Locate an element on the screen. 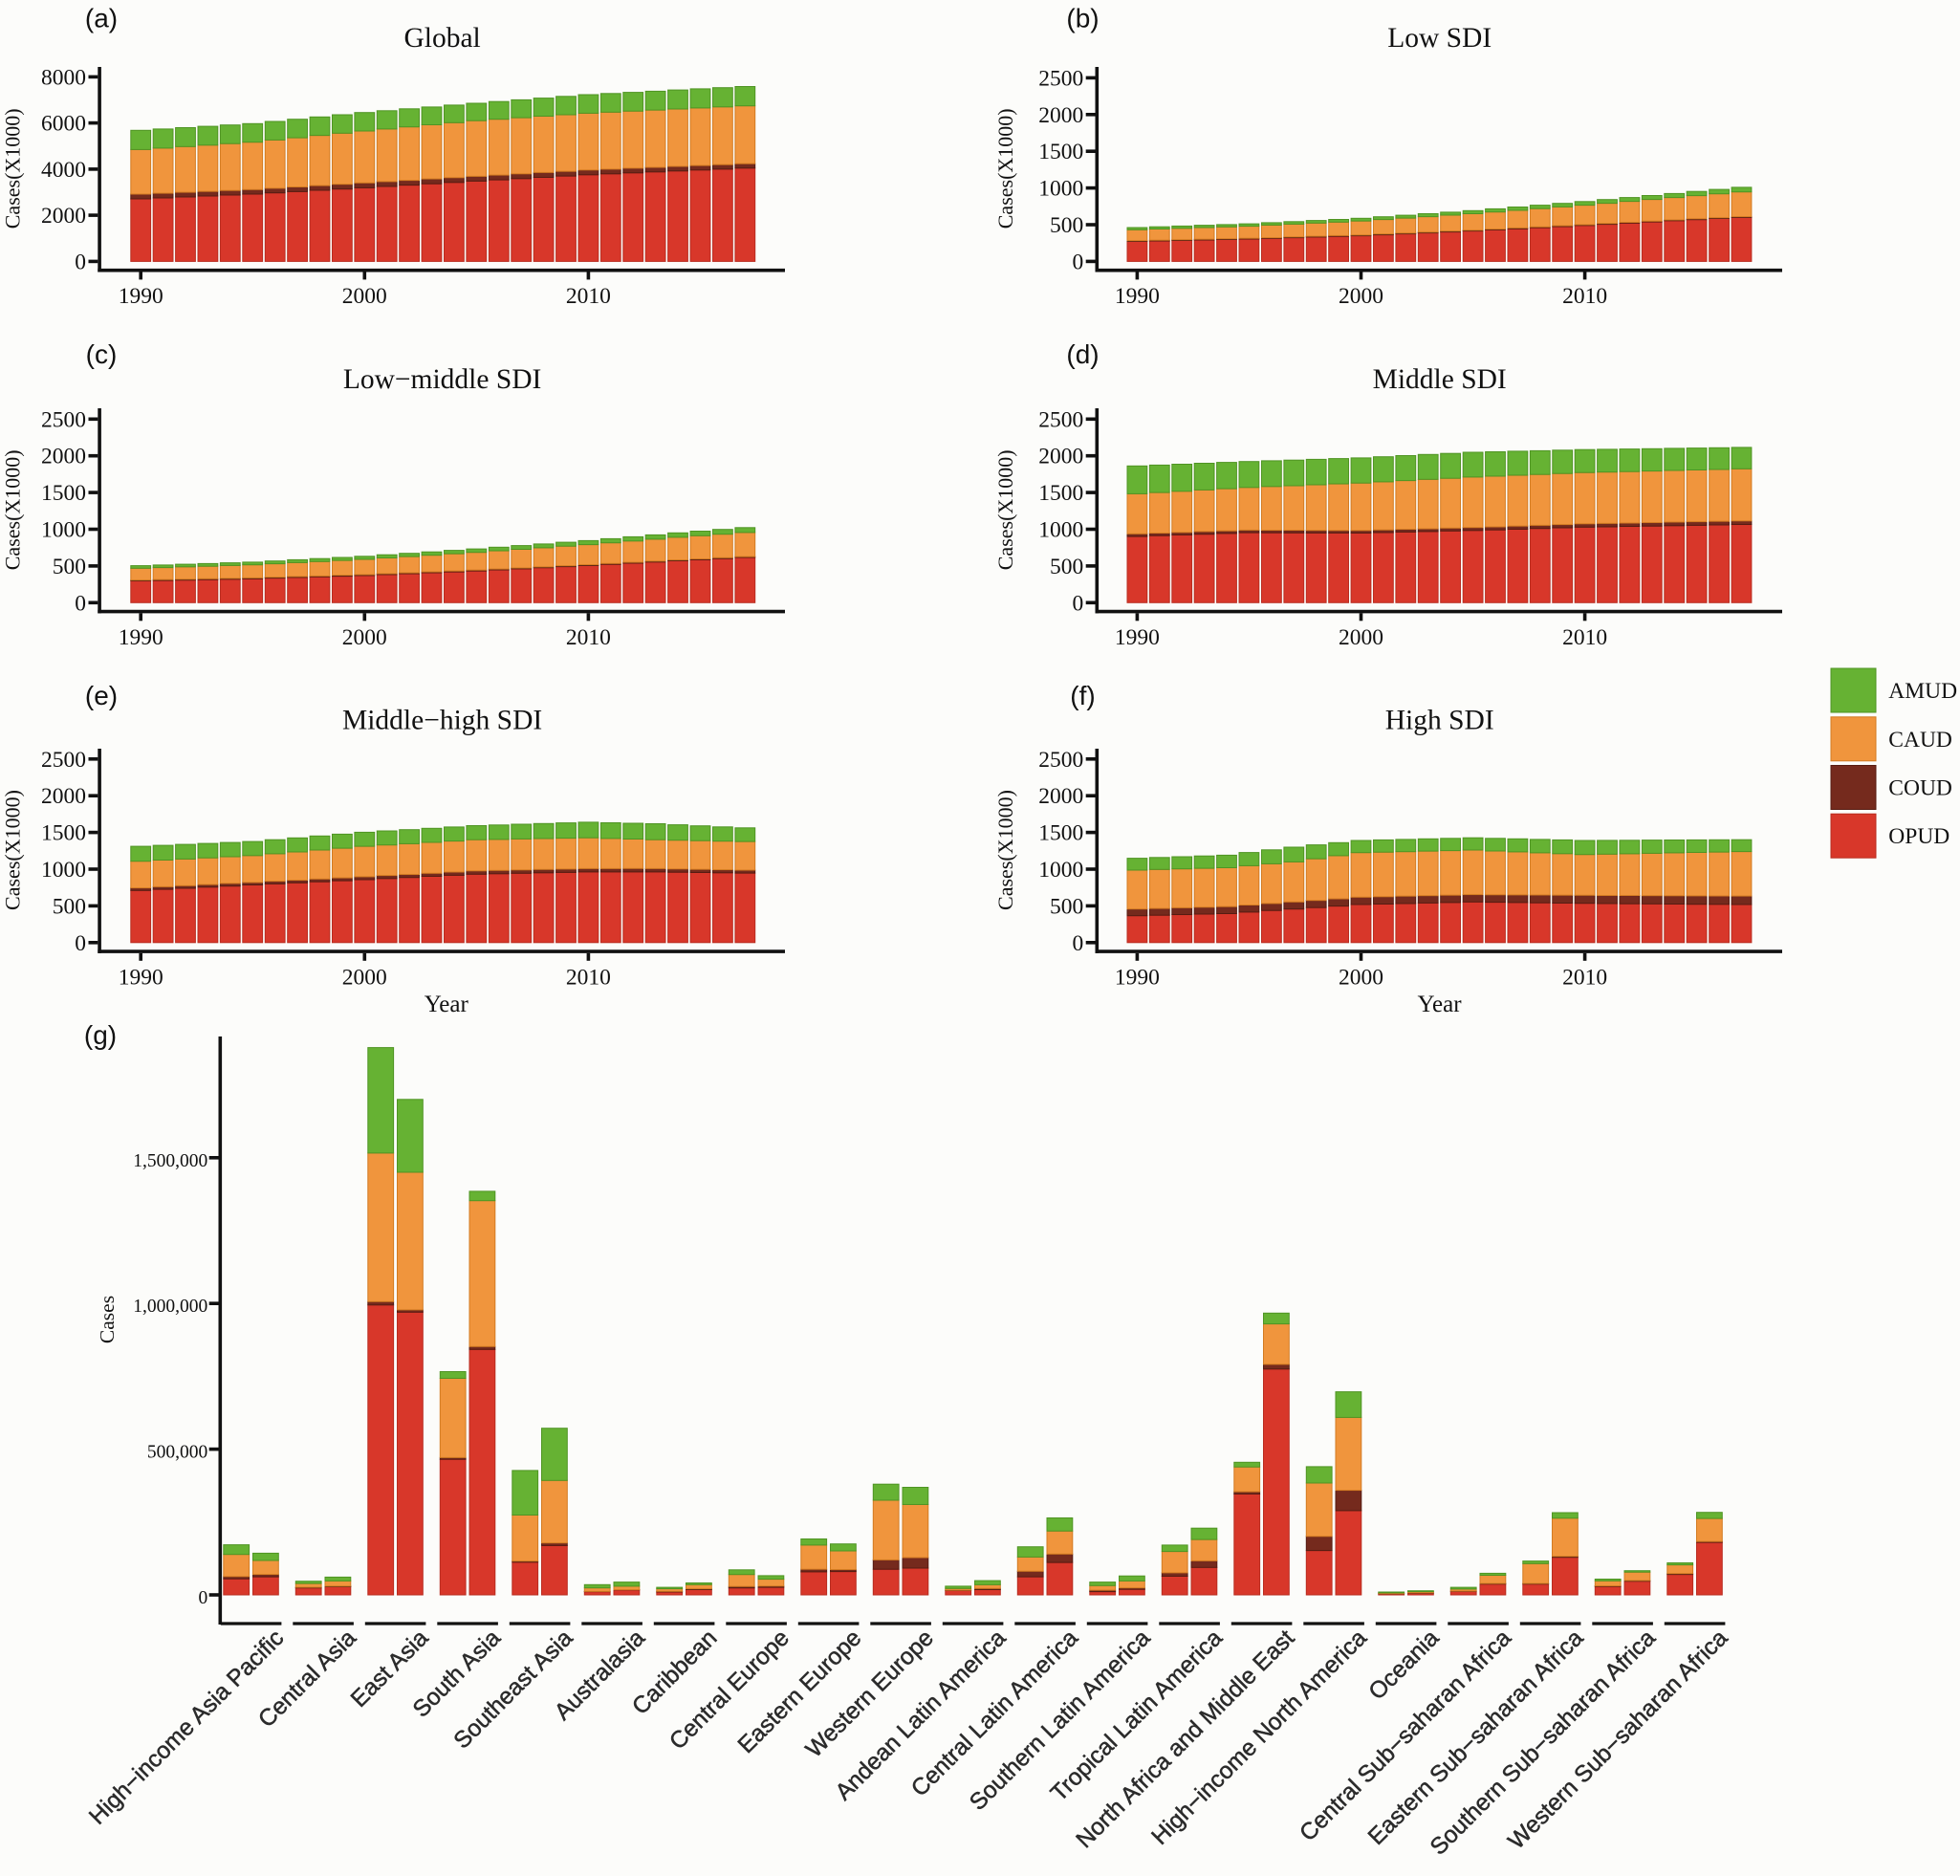  svg-text: 500,000 is located at coordinates (177, 1453).